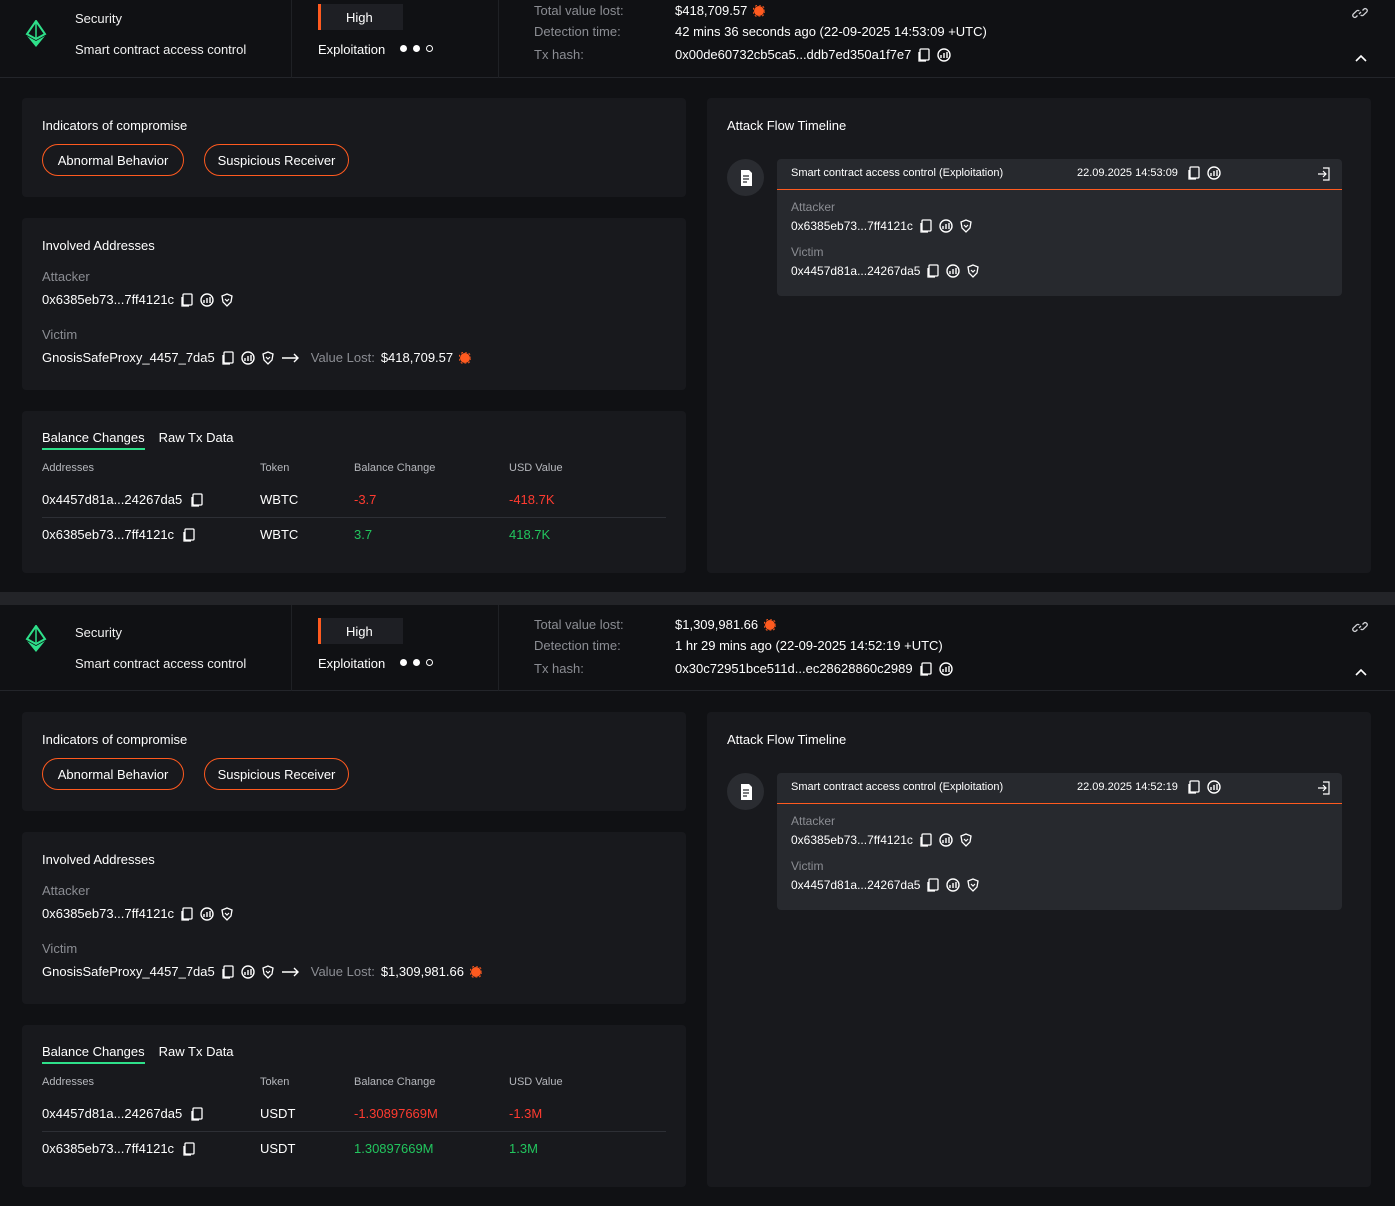  I want to click on table-row: 0x4457d81a...24267da5, so click(123, 1113).